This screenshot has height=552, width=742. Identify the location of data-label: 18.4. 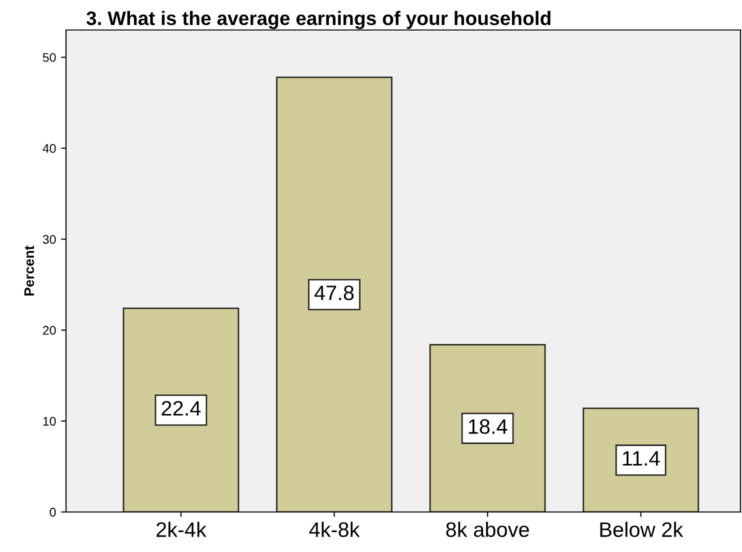
(488, 426).